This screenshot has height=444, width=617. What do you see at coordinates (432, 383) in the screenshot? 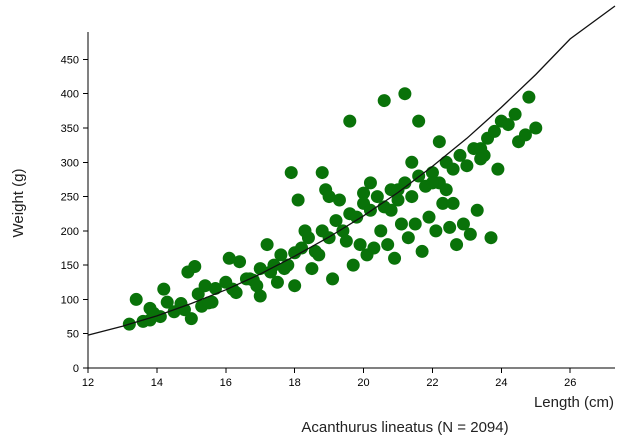
I see `x-tick-label: 22` at bounding box center [432, 383].